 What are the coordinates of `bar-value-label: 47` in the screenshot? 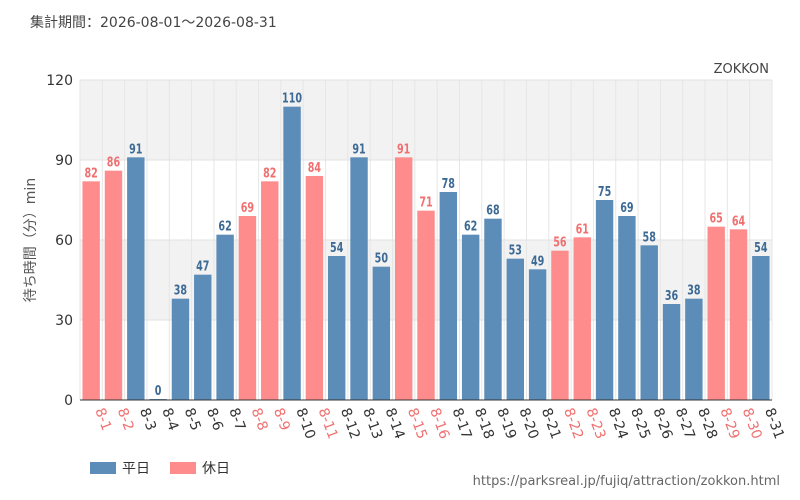 It's located at (202, 266).